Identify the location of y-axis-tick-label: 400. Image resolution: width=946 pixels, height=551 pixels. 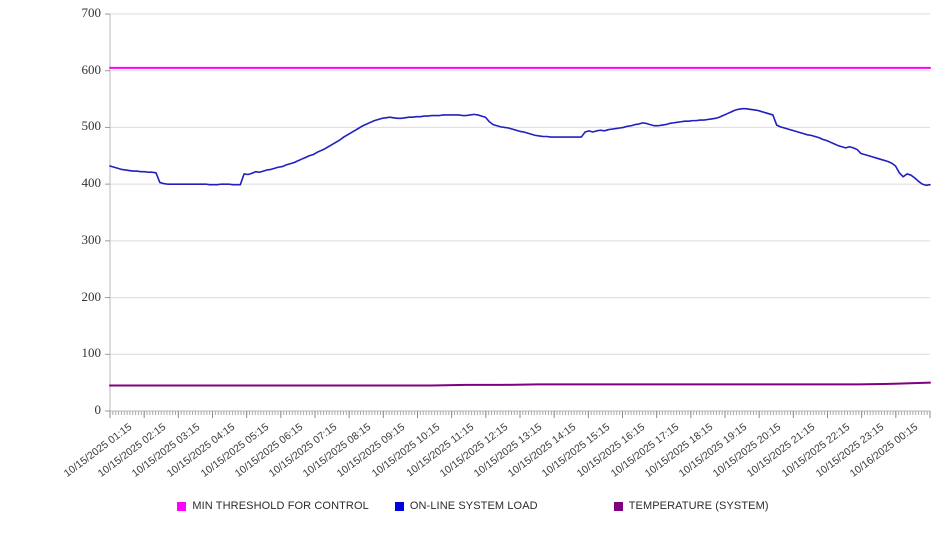
(91, 183).